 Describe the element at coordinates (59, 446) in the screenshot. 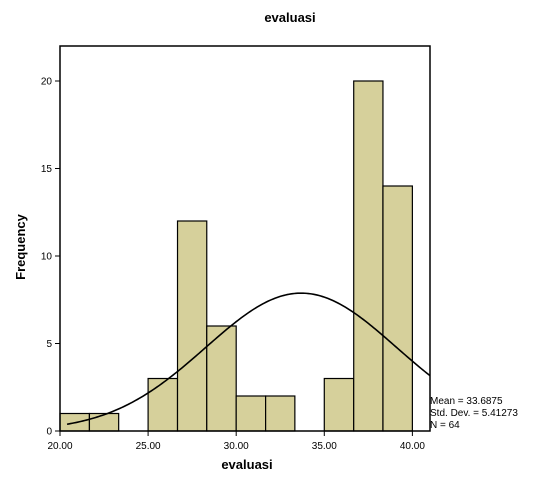

I see `x-tick-label-0: 20.00` at that location.